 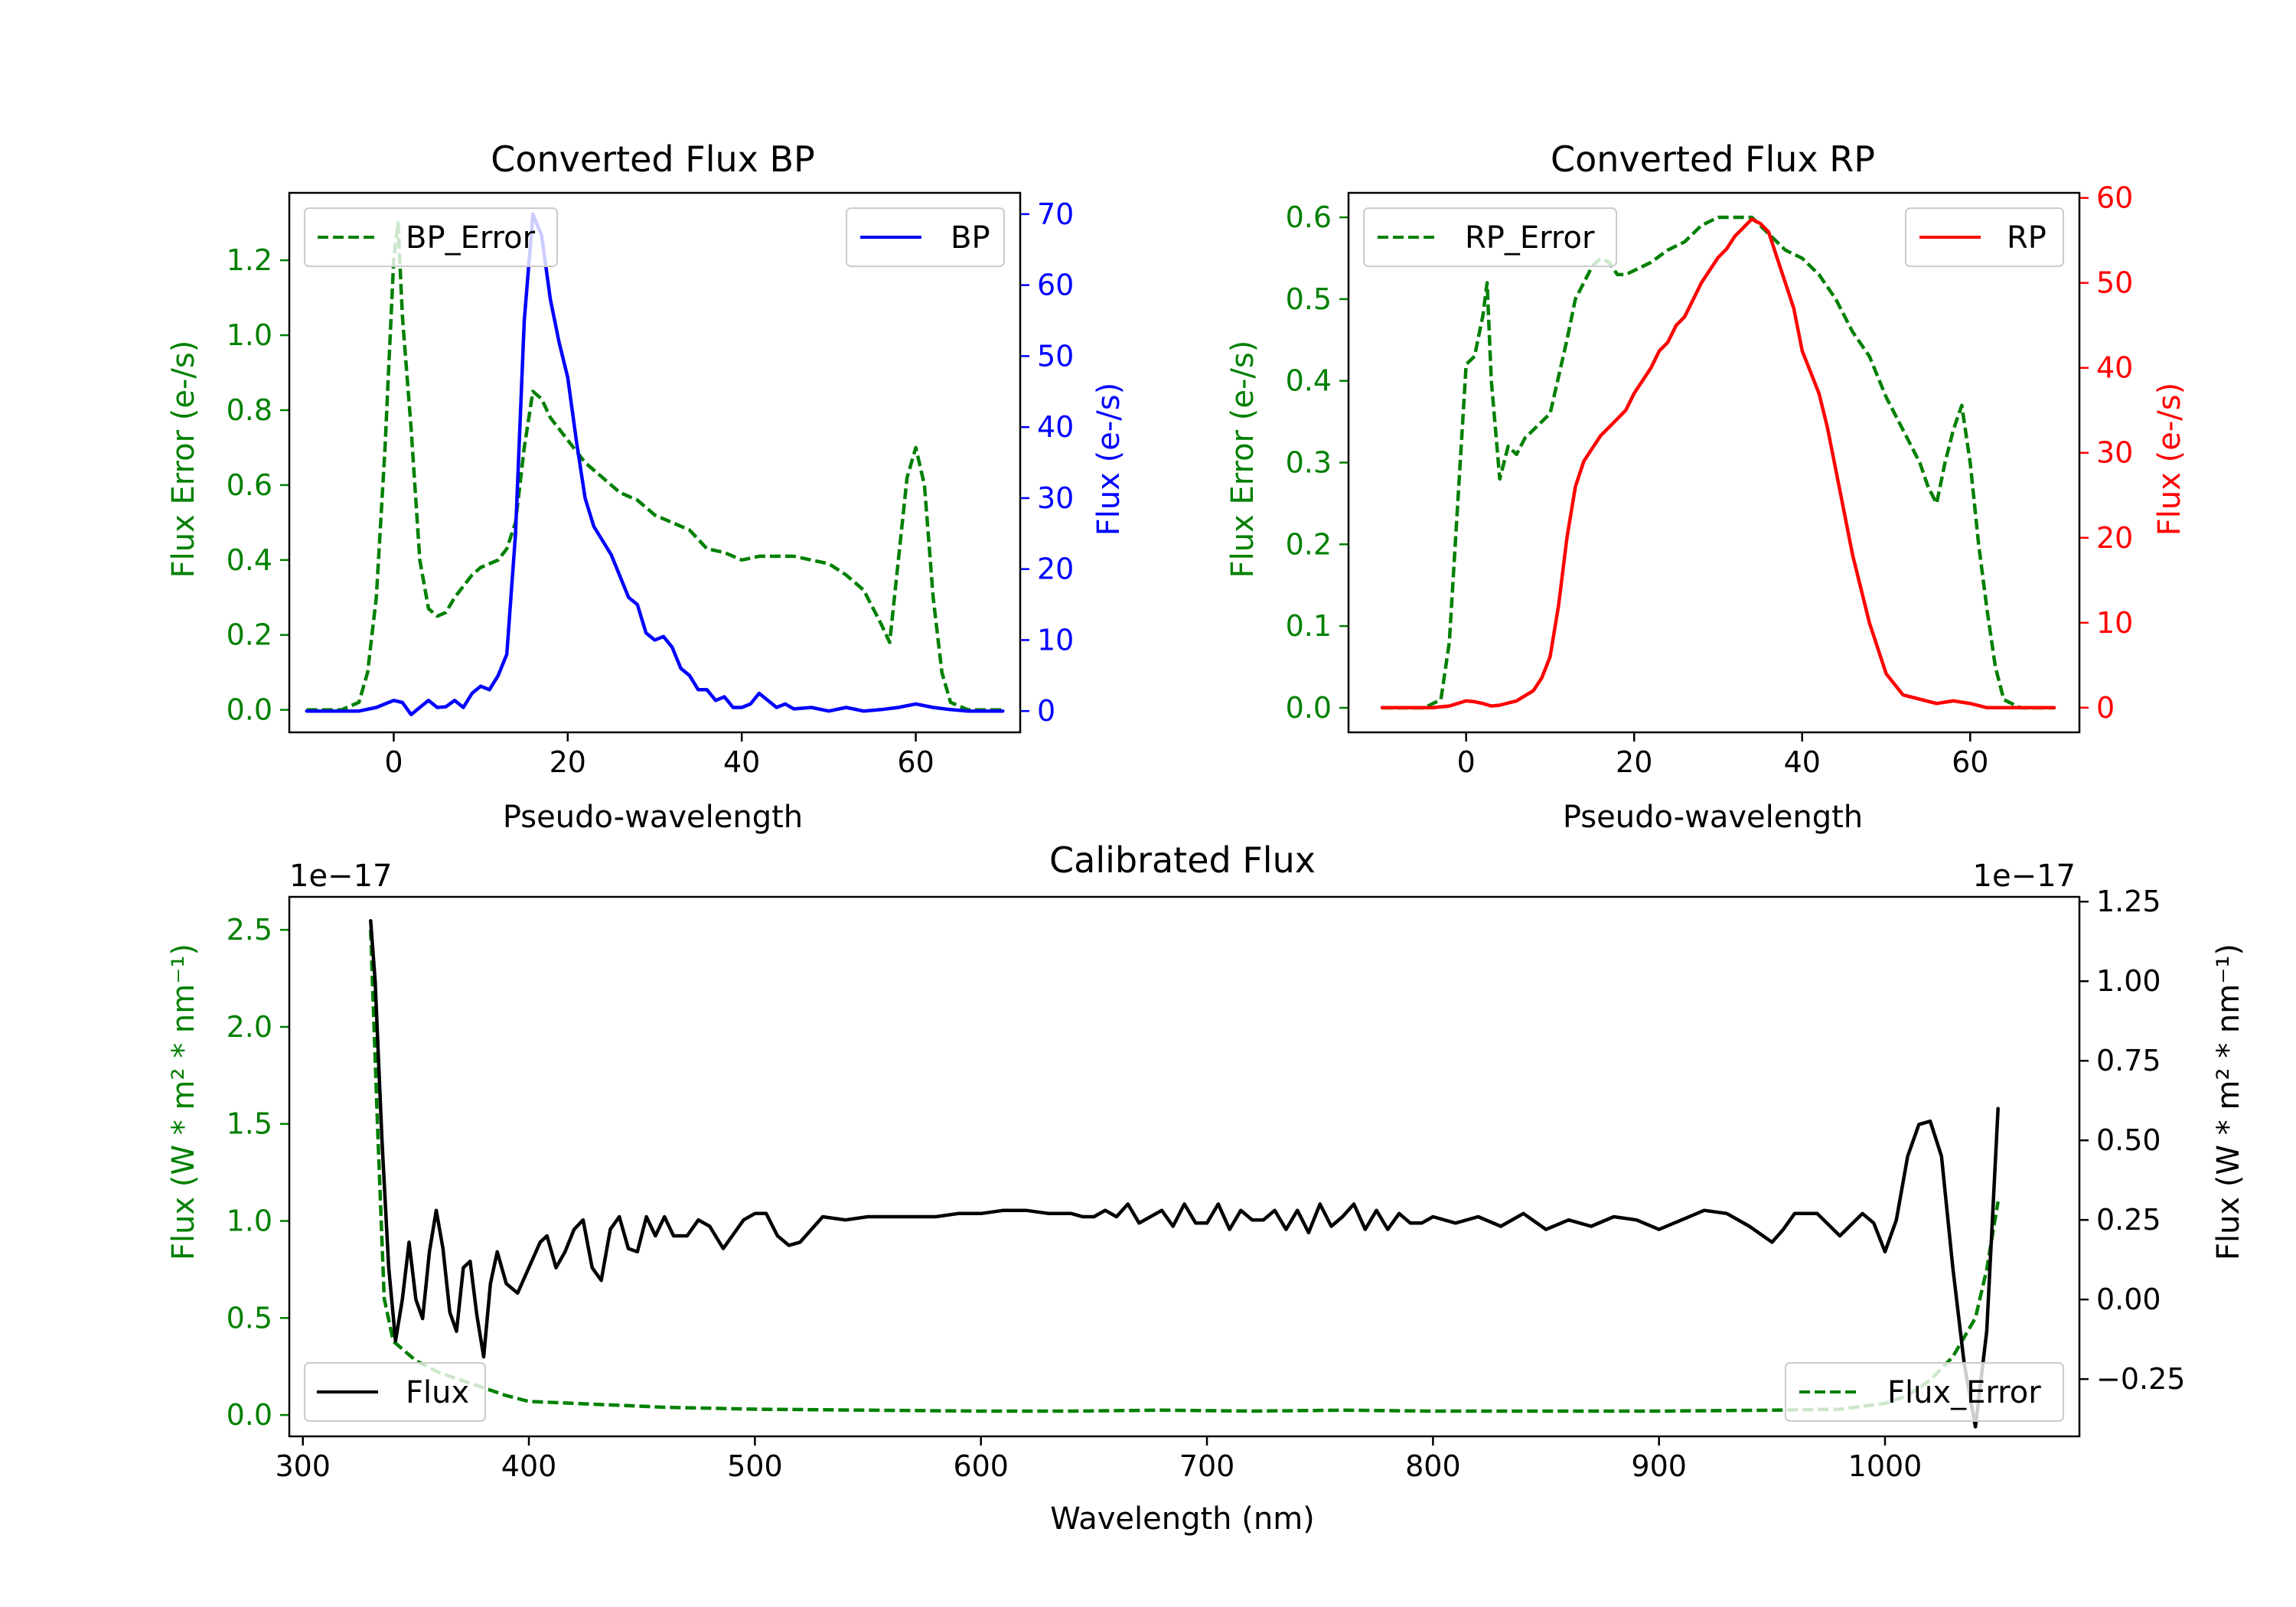 I want to click on panel-title: Converted Flux BP, so click(x=653, y=159).